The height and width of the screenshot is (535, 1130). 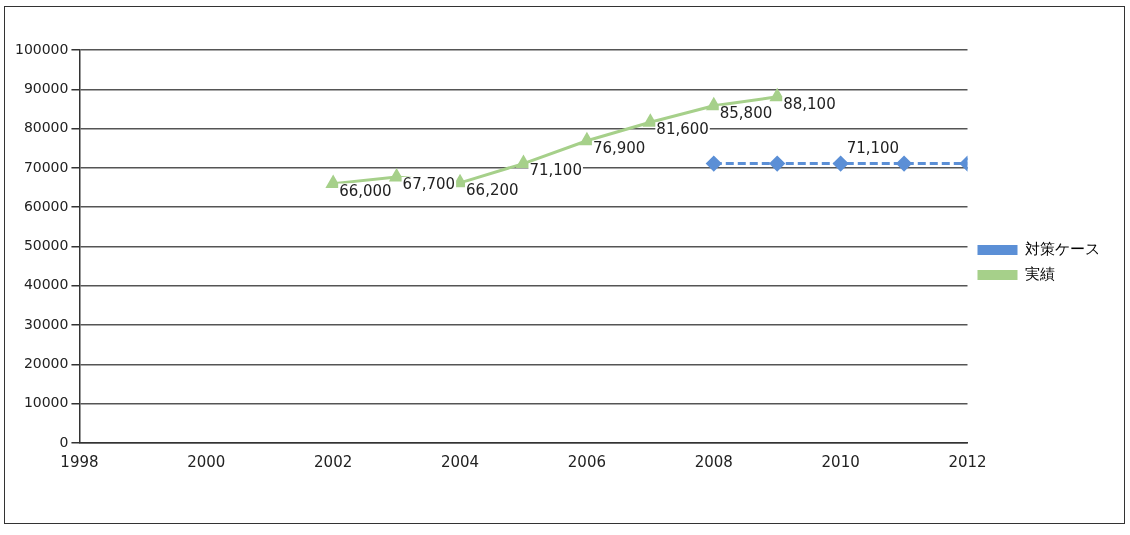 What do you see at coordinates (46, 166) in the screenshot?
I see `y-tick-label: 70000` at bounding box center [46, 166].